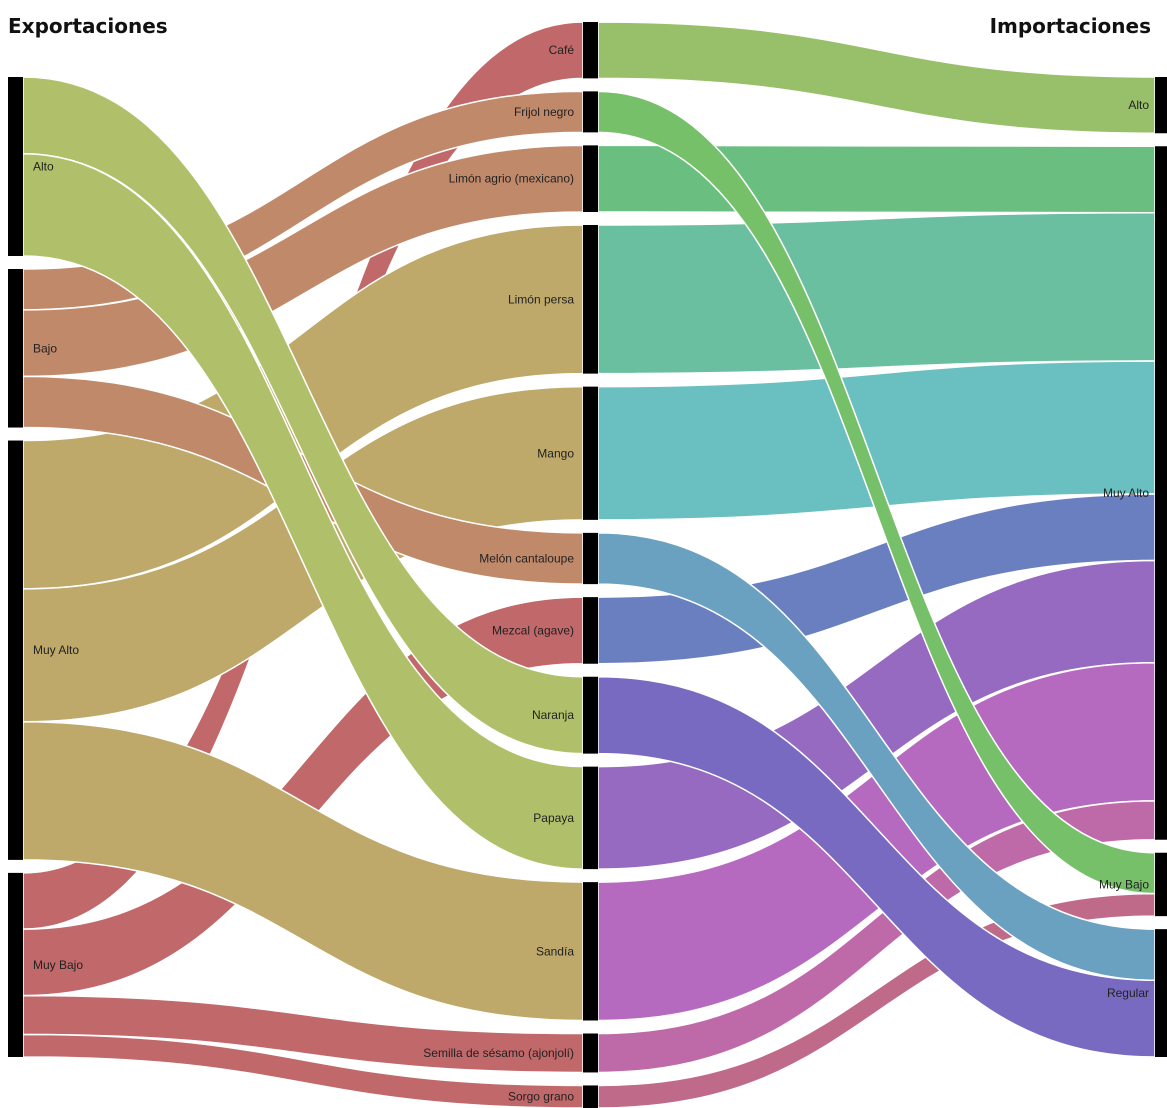 This screenshot has height=1108, width=1167. I want to click on prod-node-limon-persa, so click(590, 299).